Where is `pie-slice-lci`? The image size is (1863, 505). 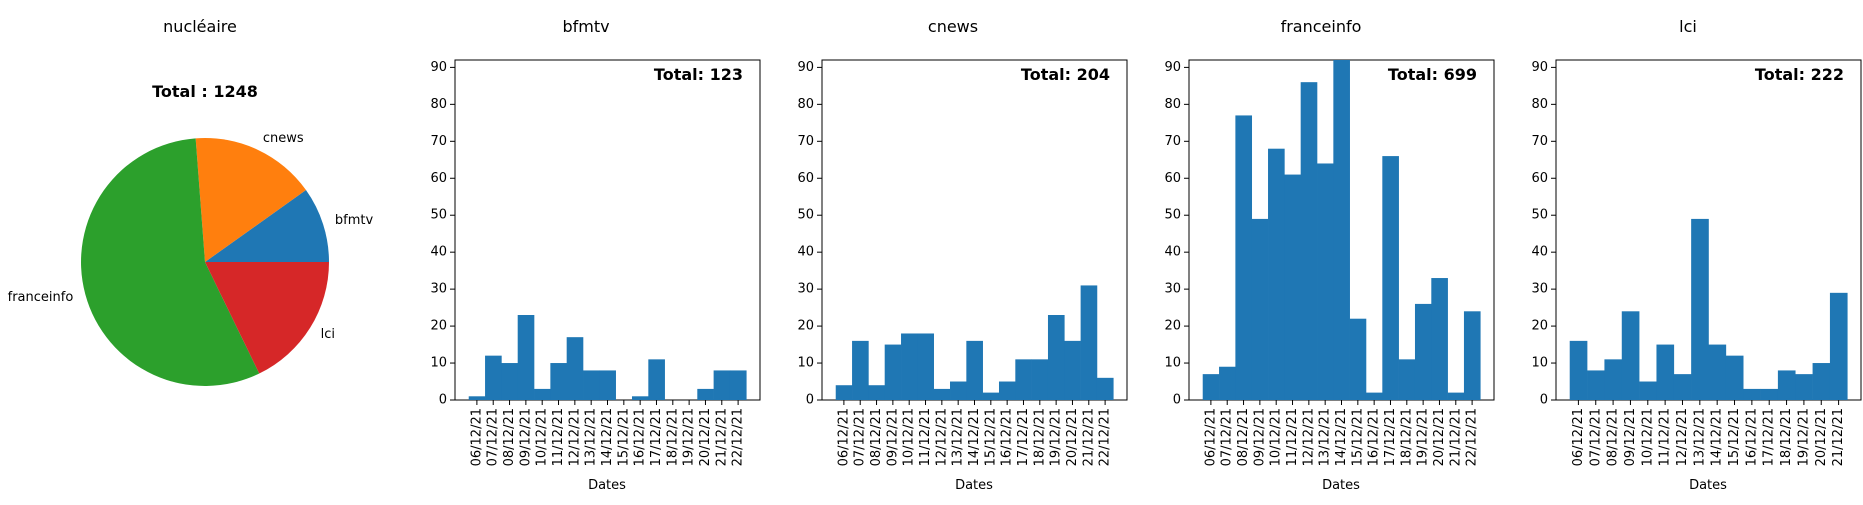
pie-slice-lci is located at coordinates (267, 318).